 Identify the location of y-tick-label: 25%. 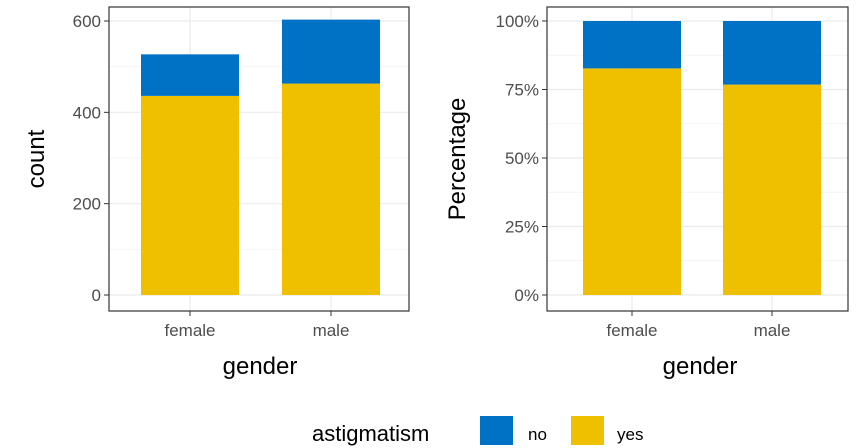
(522, 227).